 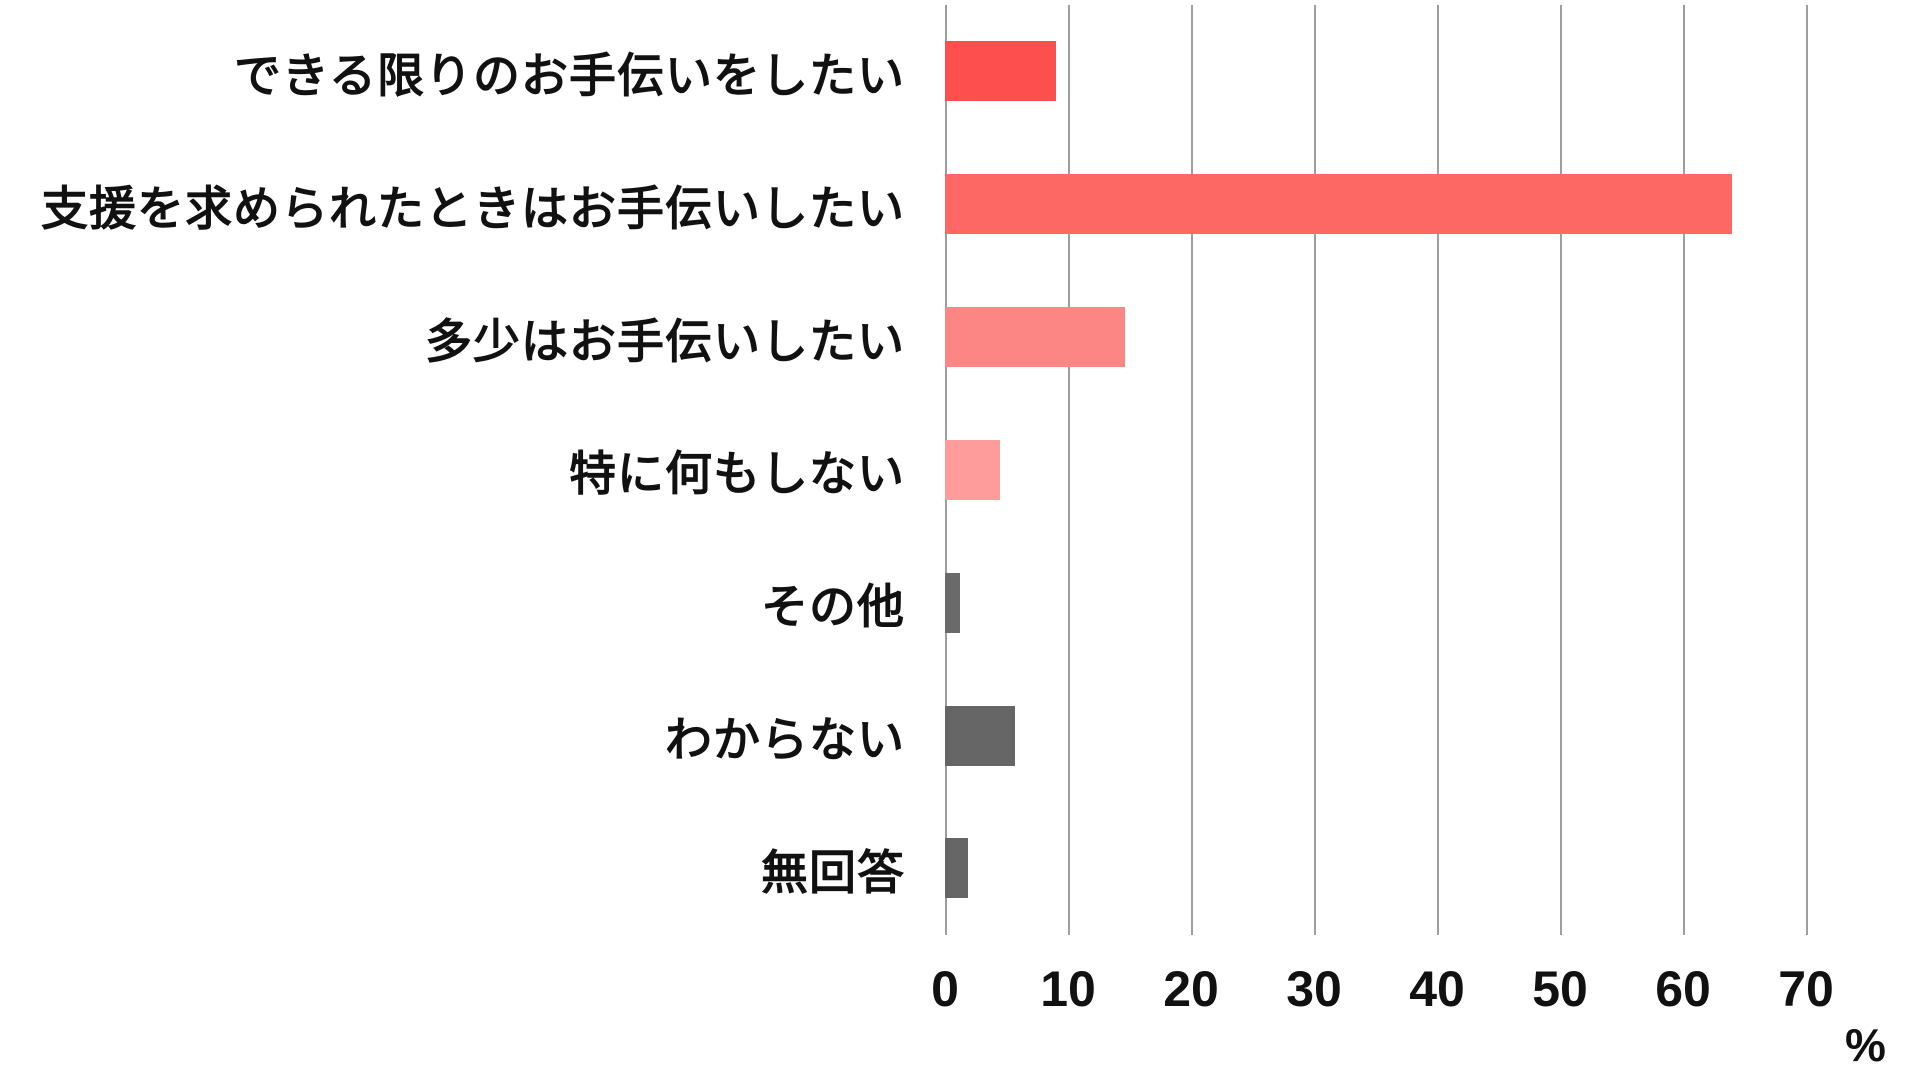 I want to click on x-tick-label-20: 20, so click(x=1191, y=989).